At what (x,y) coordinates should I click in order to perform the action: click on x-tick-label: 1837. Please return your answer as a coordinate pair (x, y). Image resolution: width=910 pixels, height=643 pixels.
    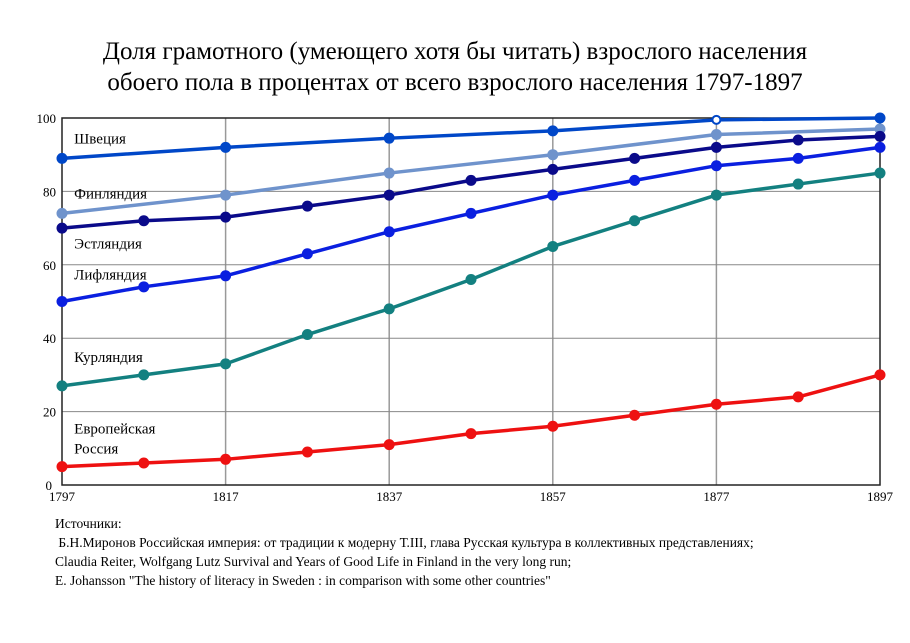
    Looking at the image, I should click on (389, 496).